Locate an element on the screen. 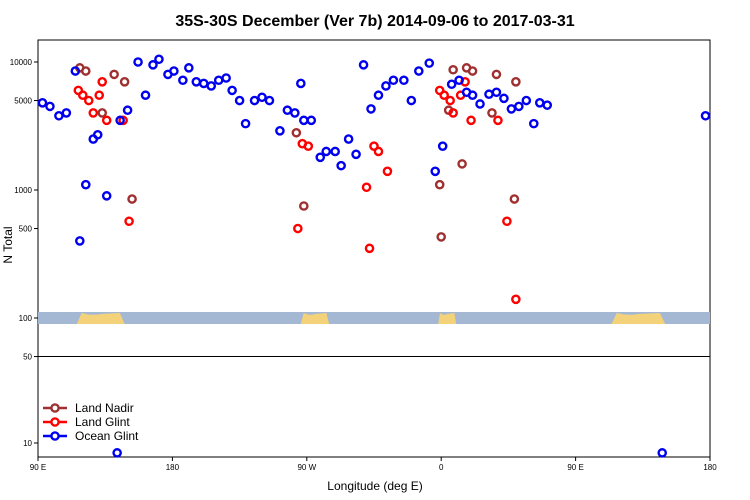  legend-label-ocean-glint: Ocean Glint is located at coordinates (107, 436).